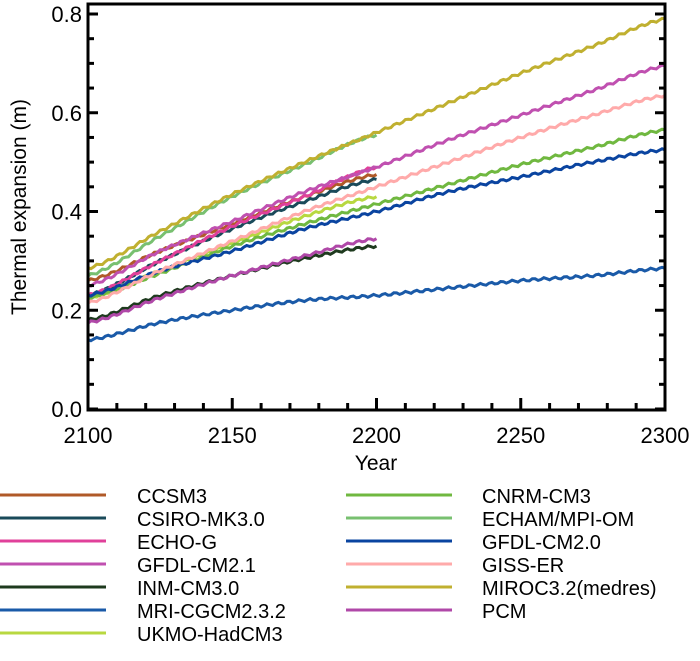 This screenshot has width=700, height=661. Describe the element at coordinates (473, 543) in the screenshot. I see `legend-item: GFDL-CM2.0` at that location.